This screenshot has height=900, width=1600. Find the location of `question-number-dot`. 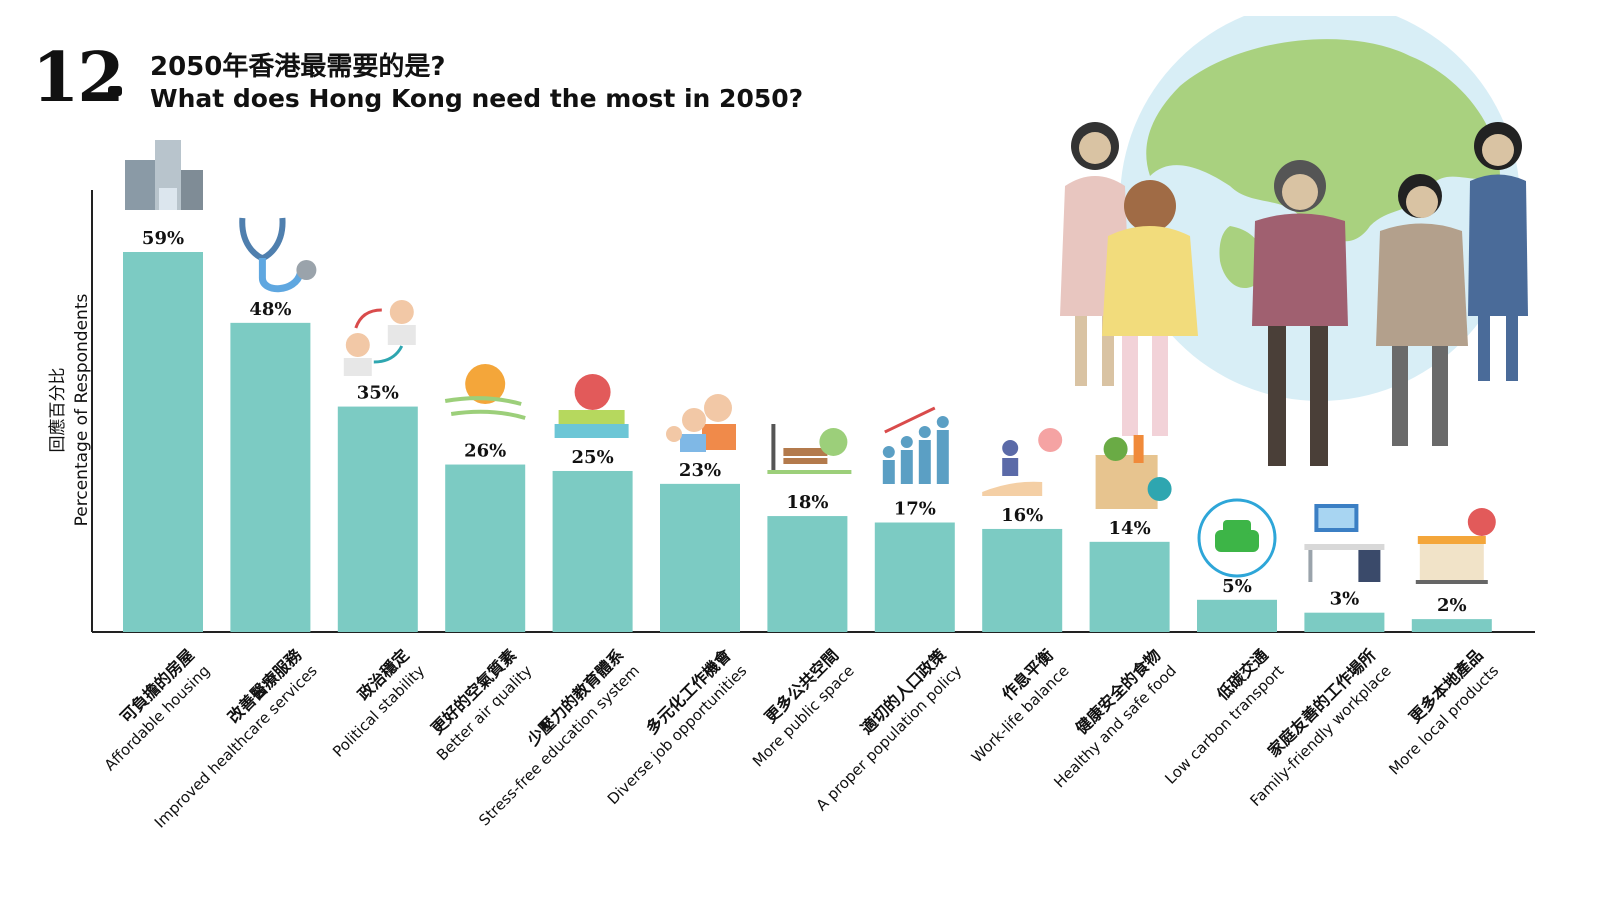

question-number-dot is located at coordinates (115, 91).